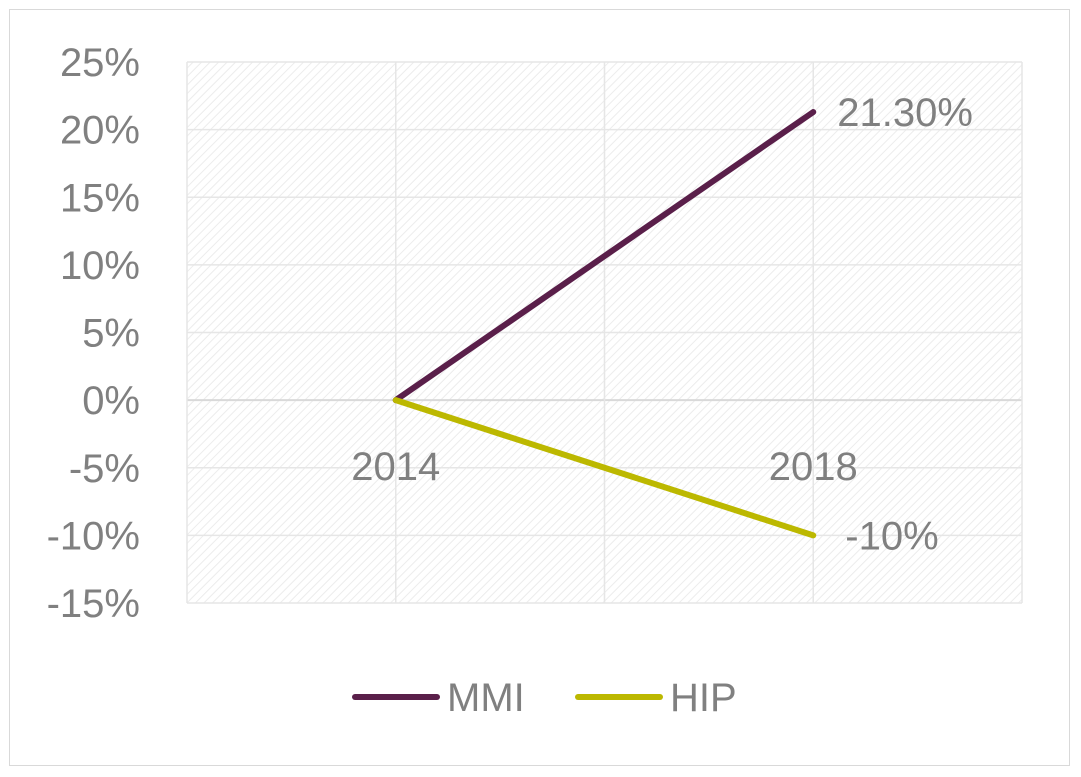 This screenshot has height=777, width=1081. What do you see at coordinates (395, 467) in the screenshot?
I see `x-tick-label: 2014` at bounding box center [395, 467].